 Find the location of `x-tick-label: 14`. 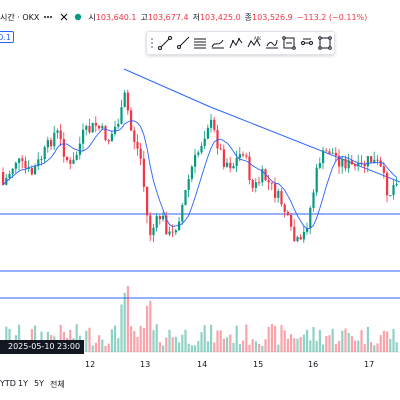

x-tick-label: 14 is located at coordinates (202, 364).